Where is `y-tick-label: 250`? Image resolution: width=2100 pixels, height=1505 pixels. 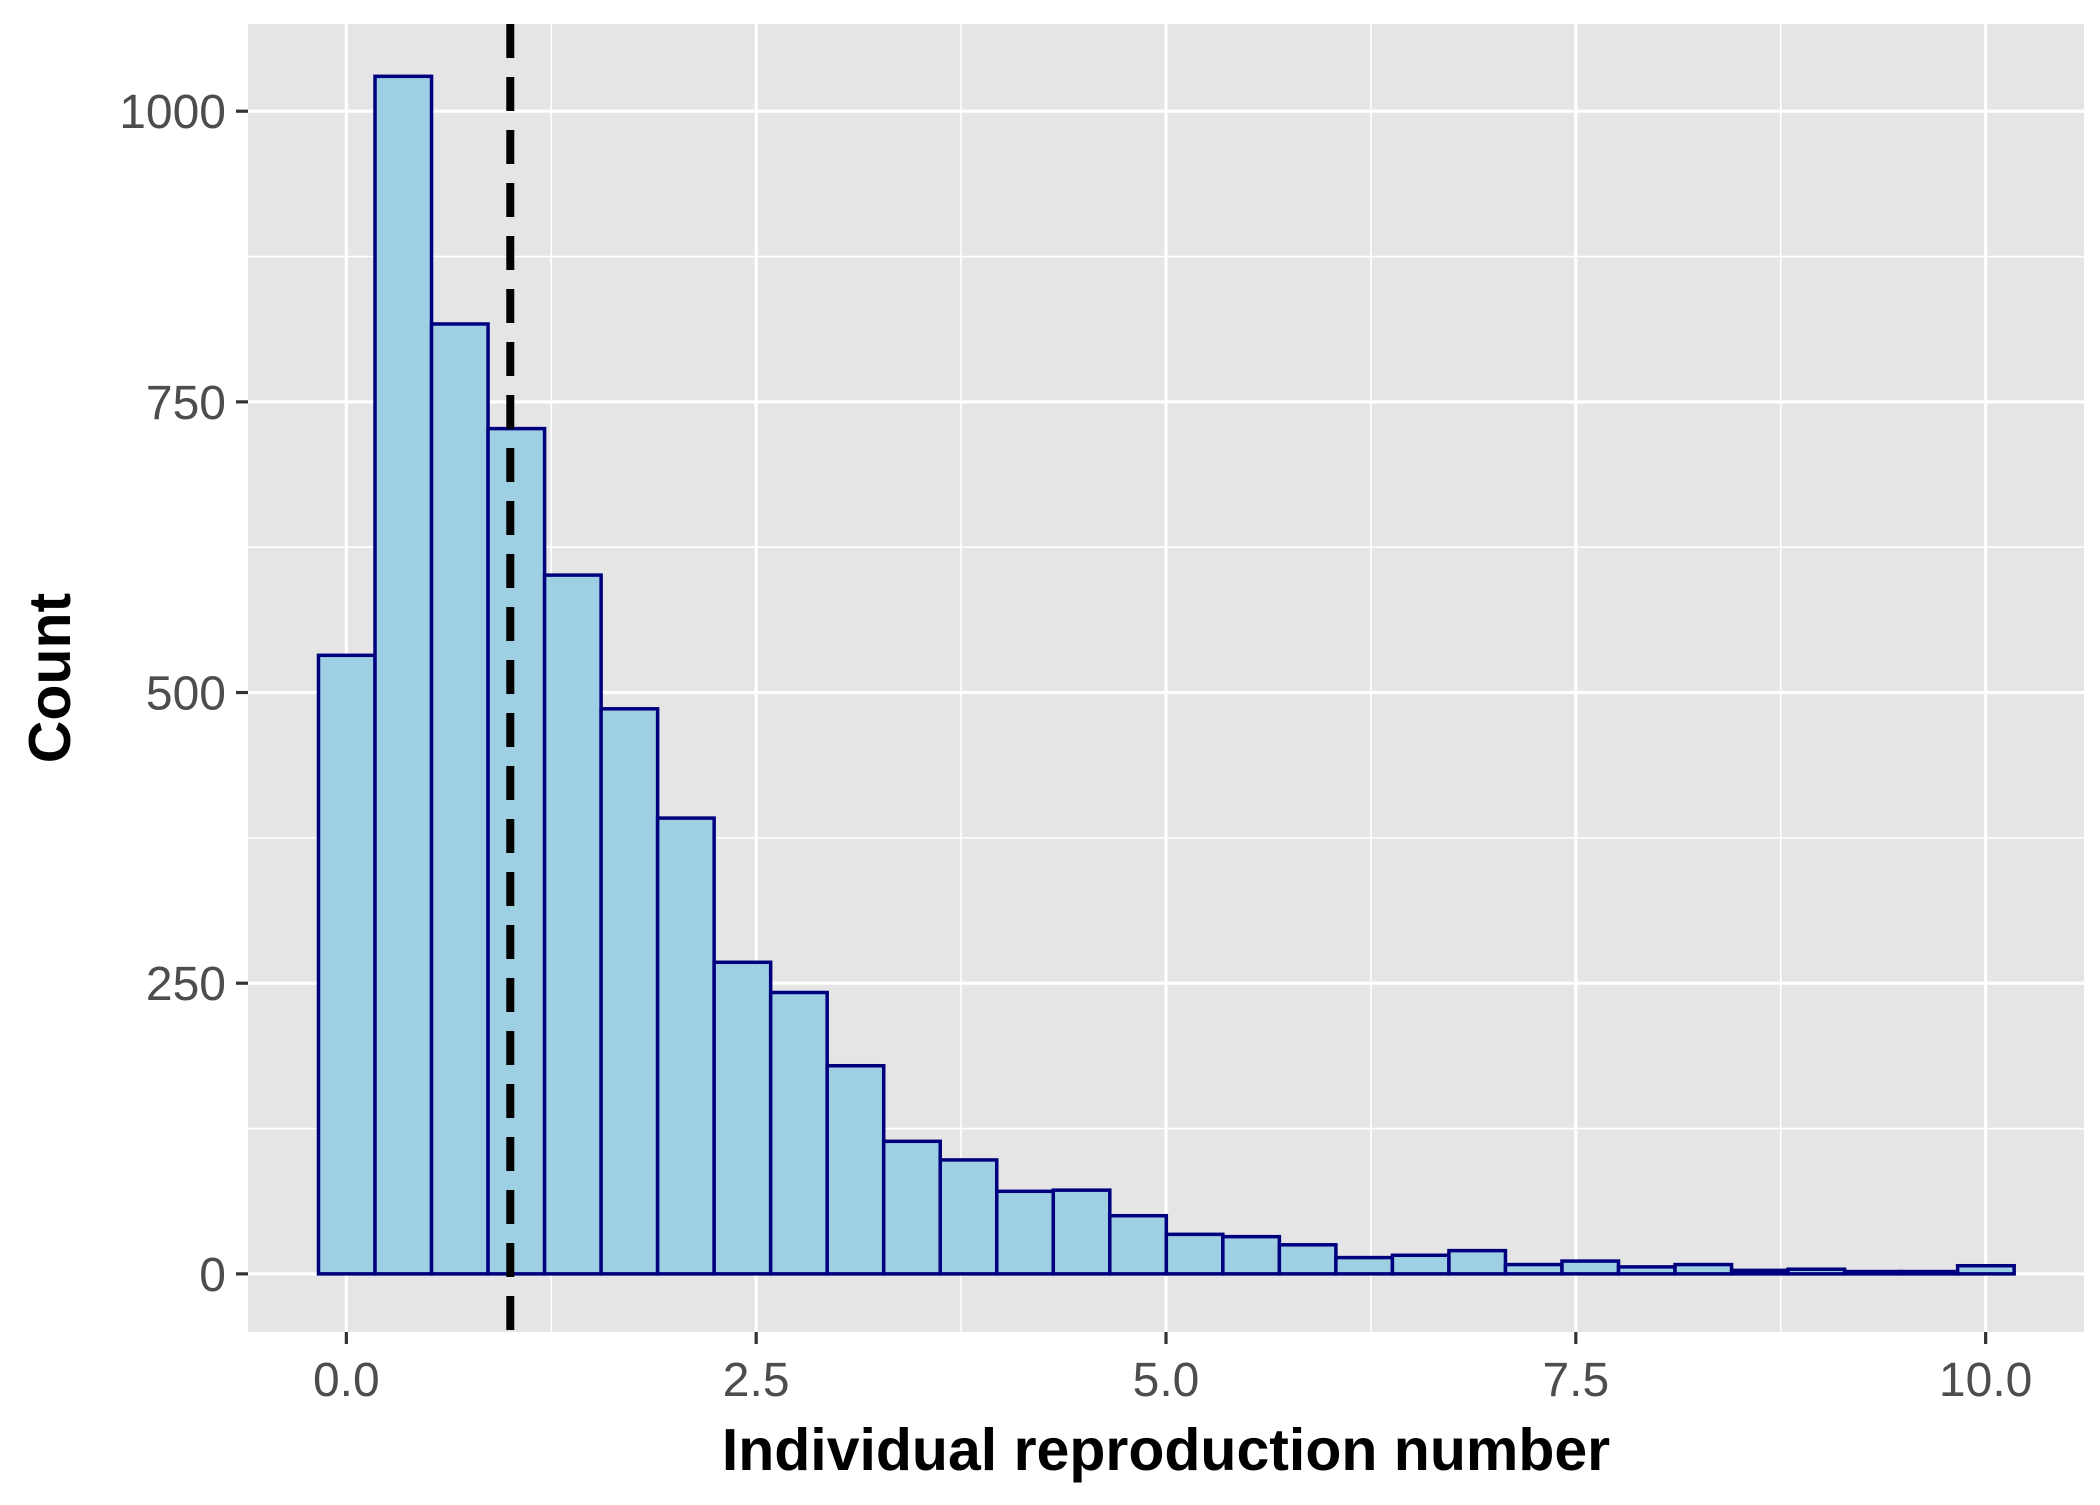
y-tick-label: 250 is located at coordinates (186, 984).